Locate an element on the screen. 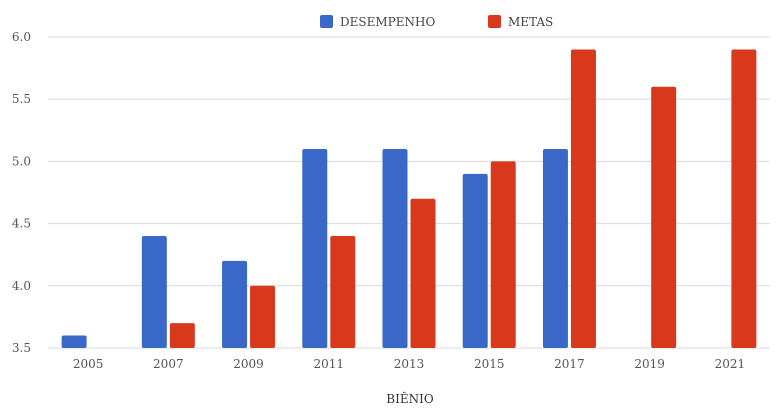 The width and height of the screenshot is (781, 410). bar-desempenho-2005 is located at coordinates (74, 341).